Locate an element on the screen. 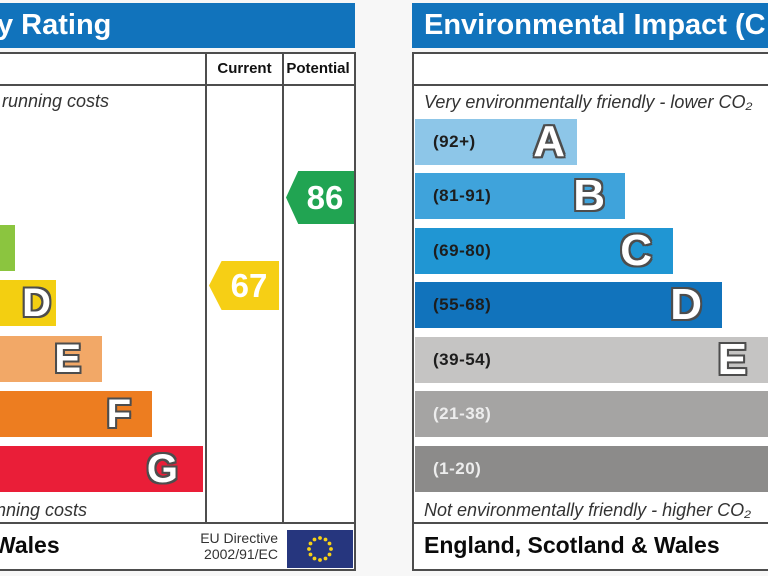  impact-band-d-letter: D is located at coordinates (686, 304).